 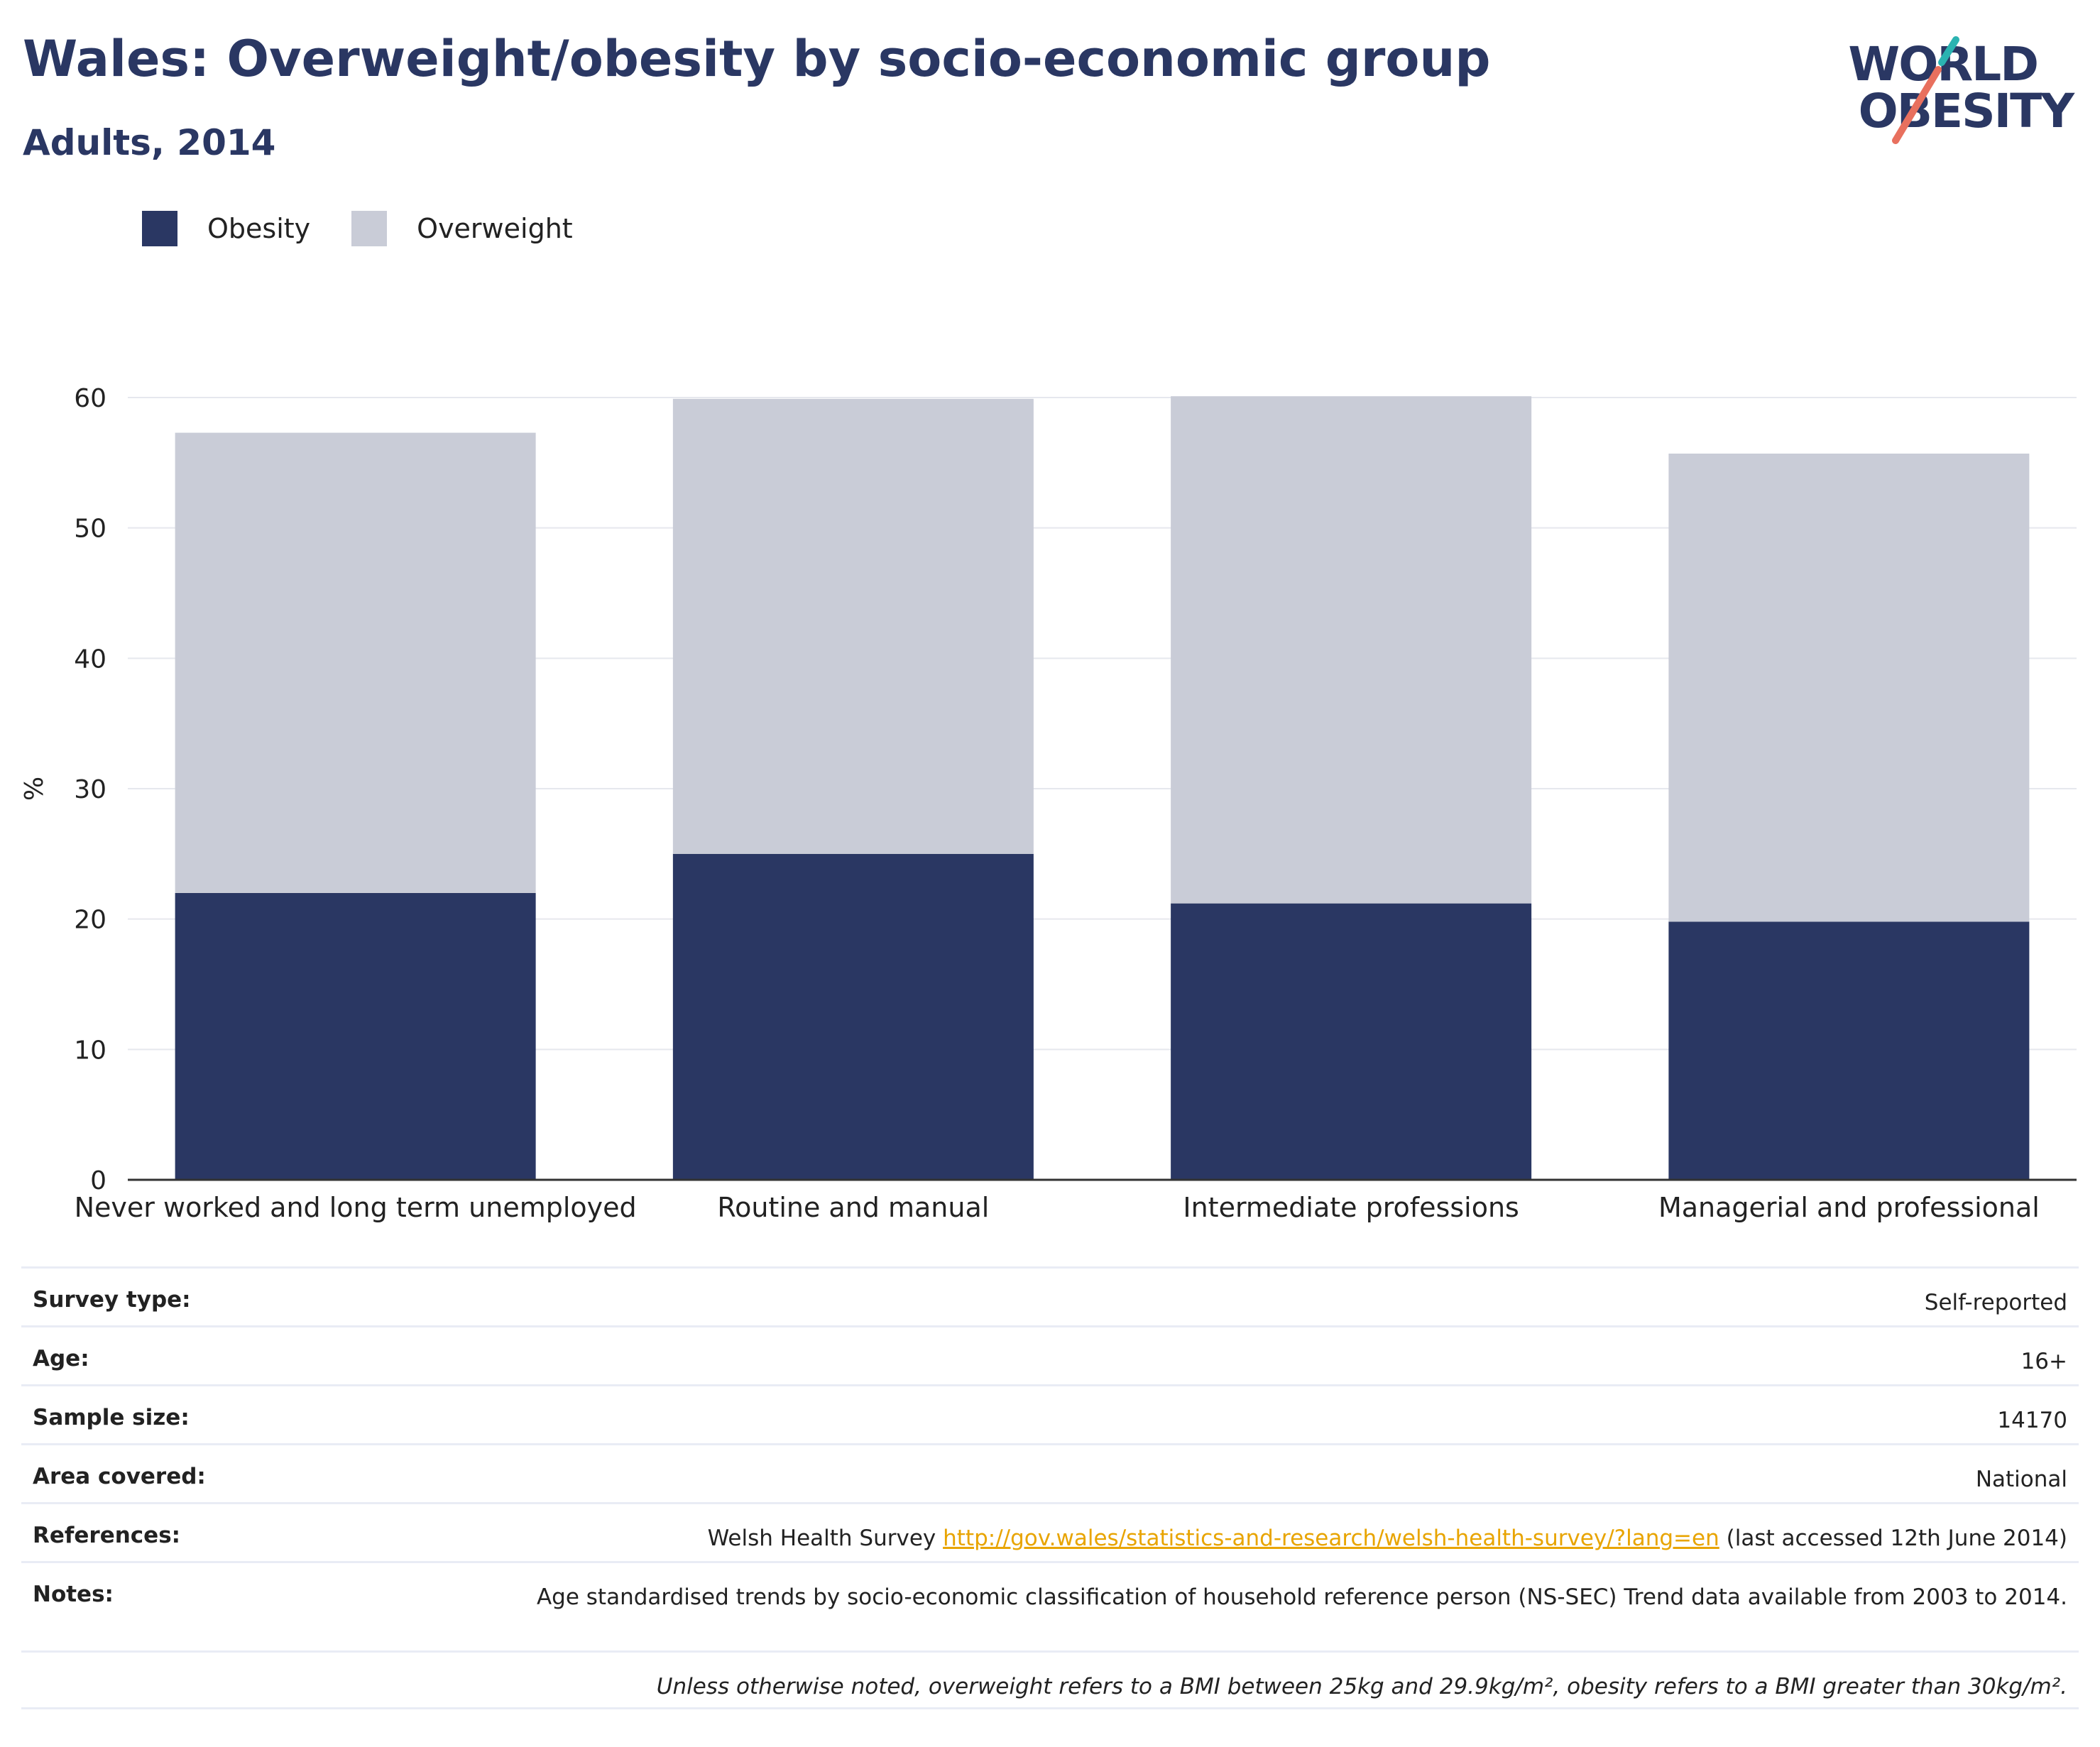 What do you see at coordinates (1351, 1207) in the screenshot?
I see `x-category-label: Intermediate professions` at bounding box center [1351, 1207].